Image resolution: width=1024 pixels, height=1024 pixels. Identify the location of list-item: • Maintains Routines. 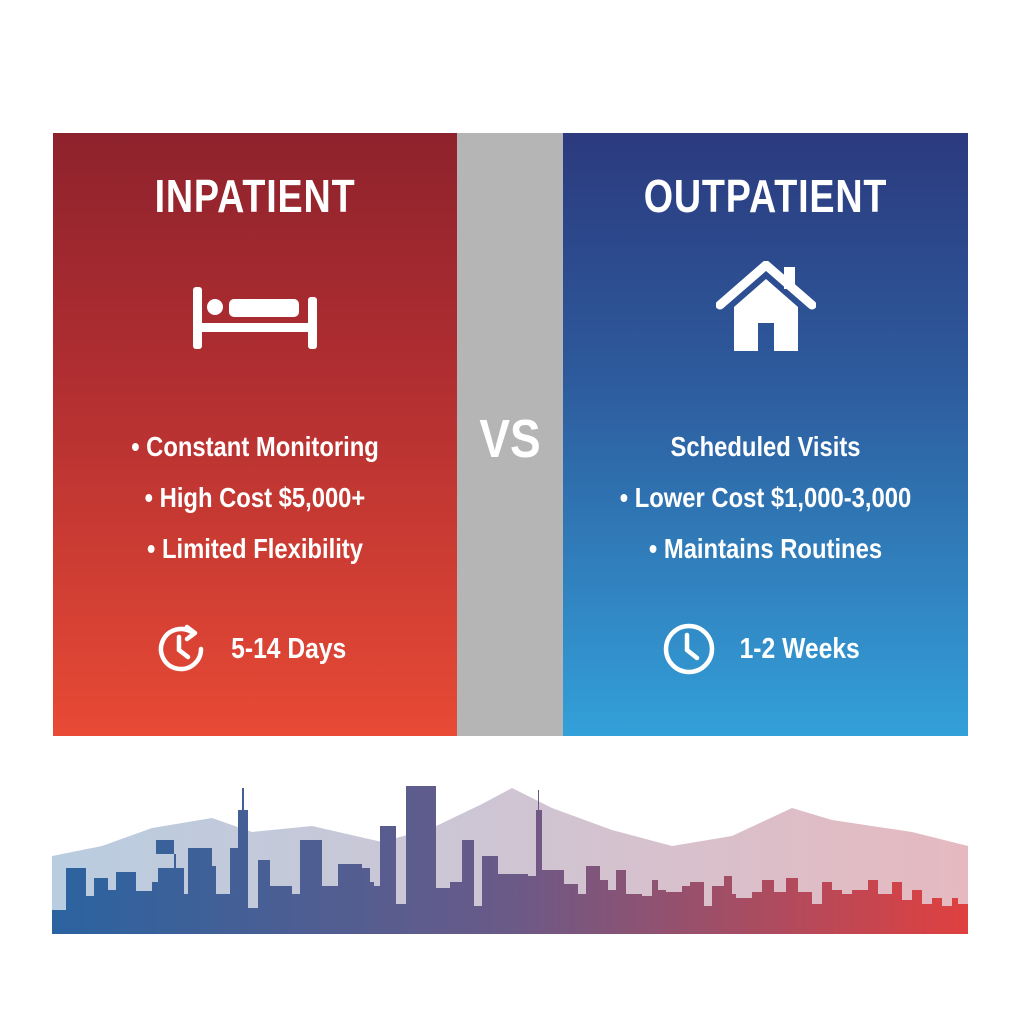
(765, 548).